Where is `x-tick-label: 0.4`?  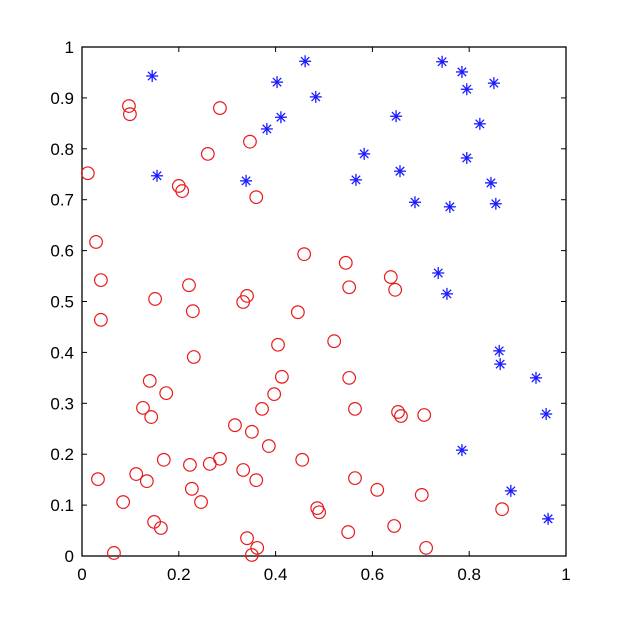
x-tick-label: 0.4 is located at coordinates (276, 574).